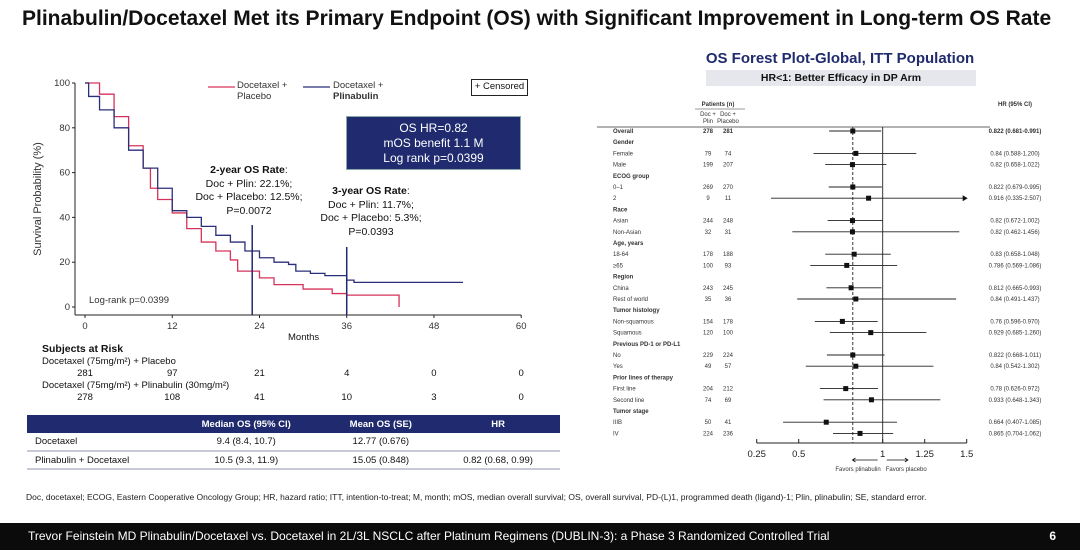 The height and width of the screenshot is (550, 1080). What do you see at coordinates (627, 334) in the screenshot?
I see `subgroup-label: Squamous` at bounding box center [627, 334].